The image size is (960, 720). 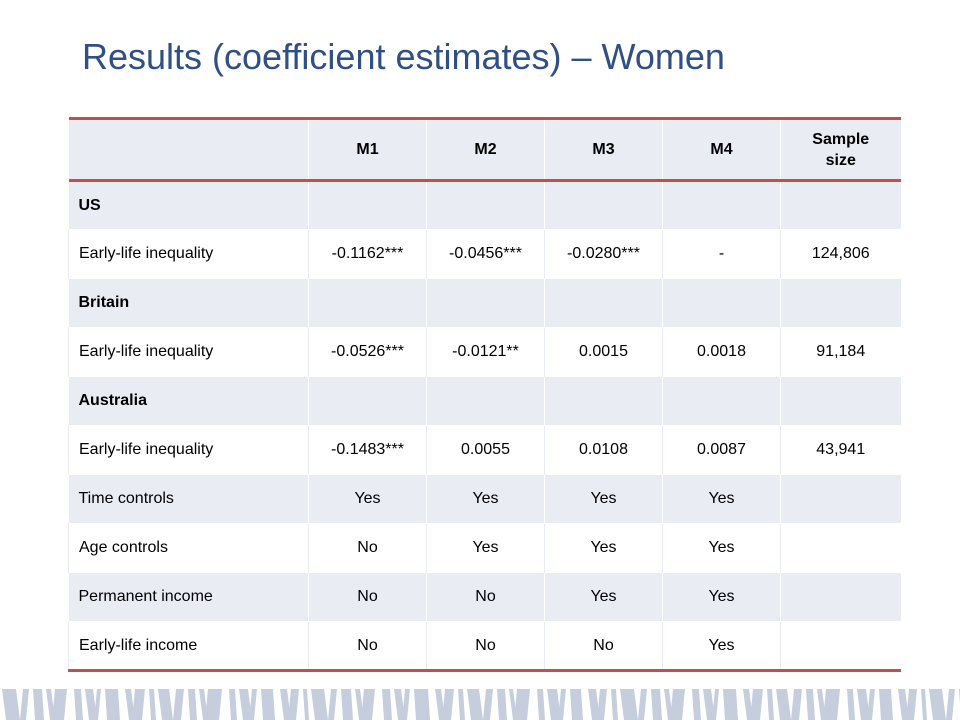 What do you see at coordinates (126, 498) in the screenshot?
I see `row-label-cell: Time controls` at bounding box center [126, 498].